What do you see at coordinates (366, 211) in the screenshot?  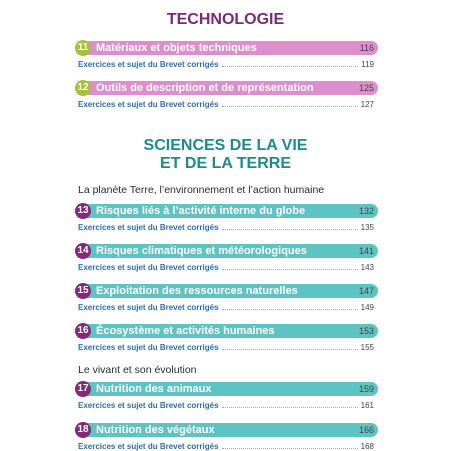 I see `chapter-page: 132` at bounding box center [366, 211].